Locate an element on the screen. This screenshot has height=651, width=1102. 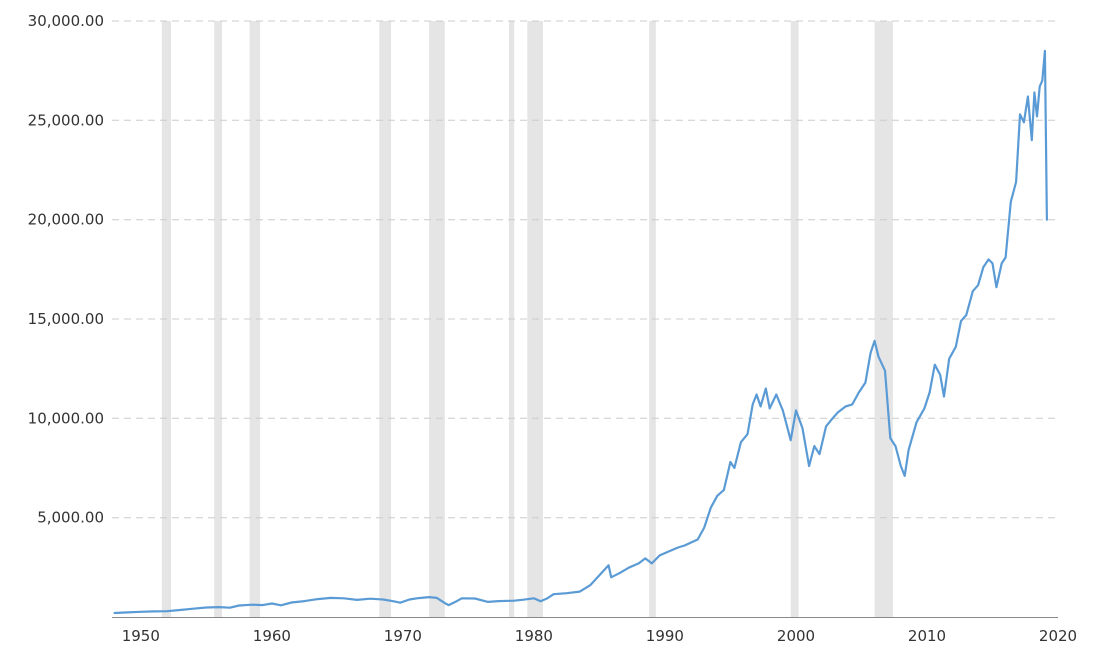
x-tick-label: 2000 is located at coordinates (796, 636).